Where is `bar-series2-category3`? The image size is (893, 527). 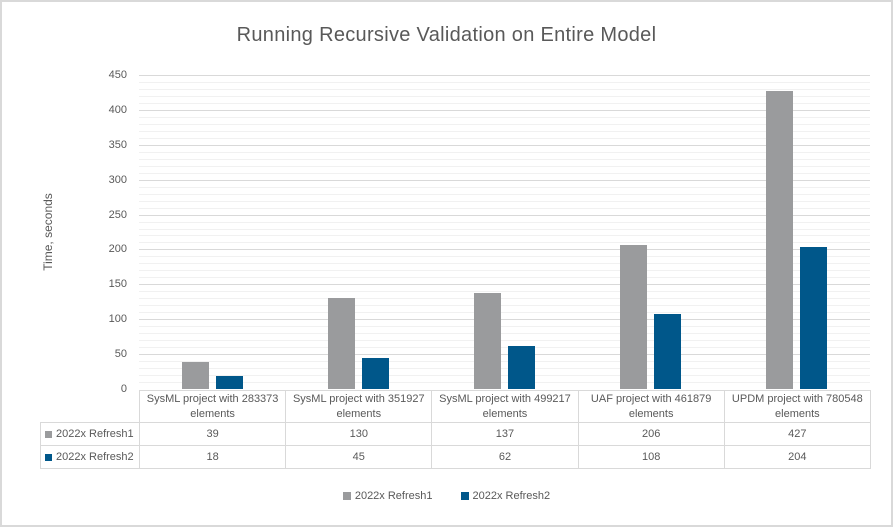
bar-series2-category3 is located at coordinates (521, 367).